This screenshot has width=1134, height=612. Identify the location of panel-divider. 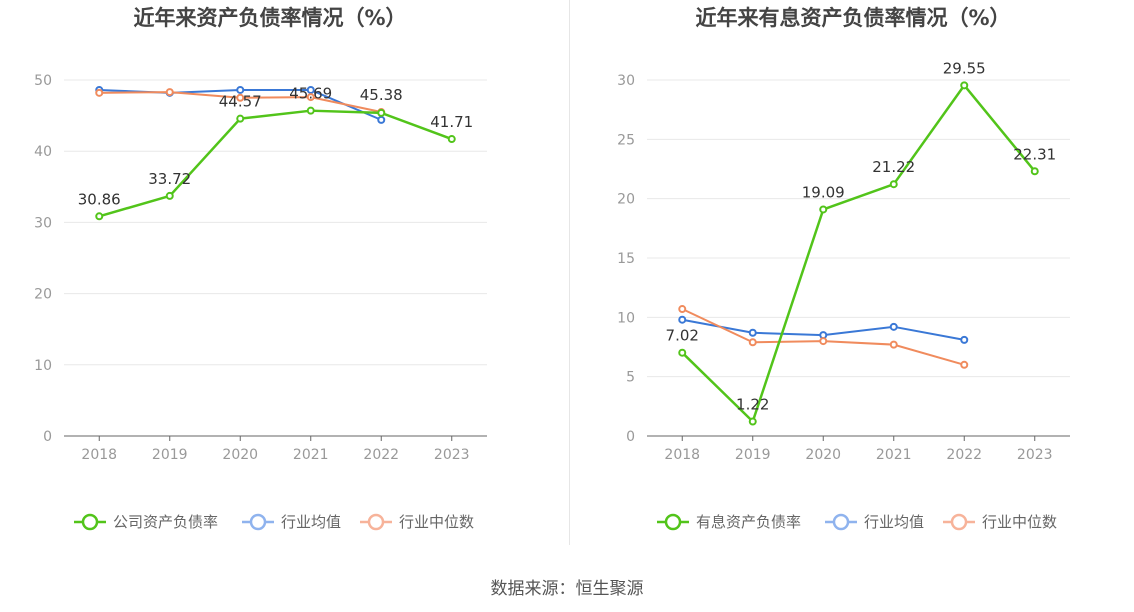
(569, 272).